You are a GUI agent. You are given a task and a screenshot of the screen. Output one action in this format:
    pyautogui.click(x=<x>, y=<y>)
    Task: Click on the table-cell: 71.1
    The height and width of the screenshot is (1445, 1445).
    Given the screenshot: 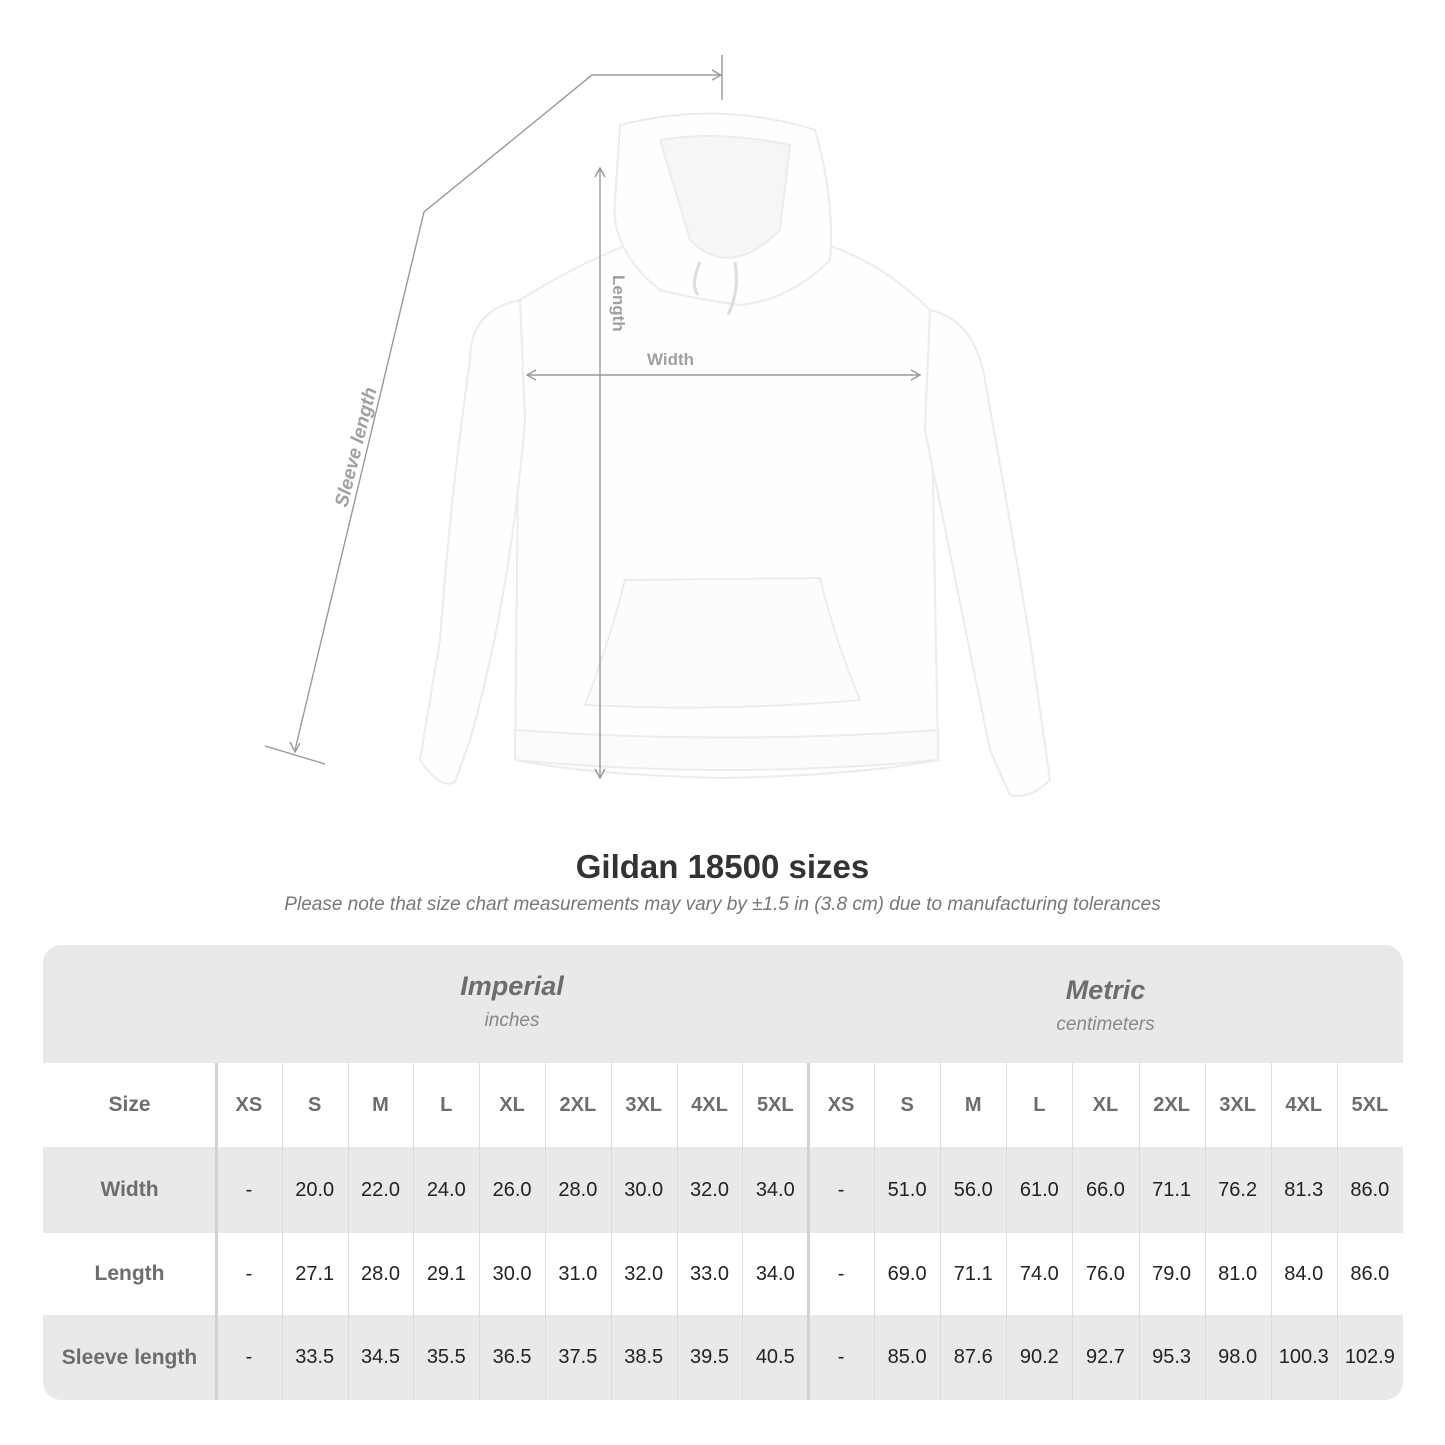 What is the action you would take?
    pyautogui.click(x=1172, y=1189)
    